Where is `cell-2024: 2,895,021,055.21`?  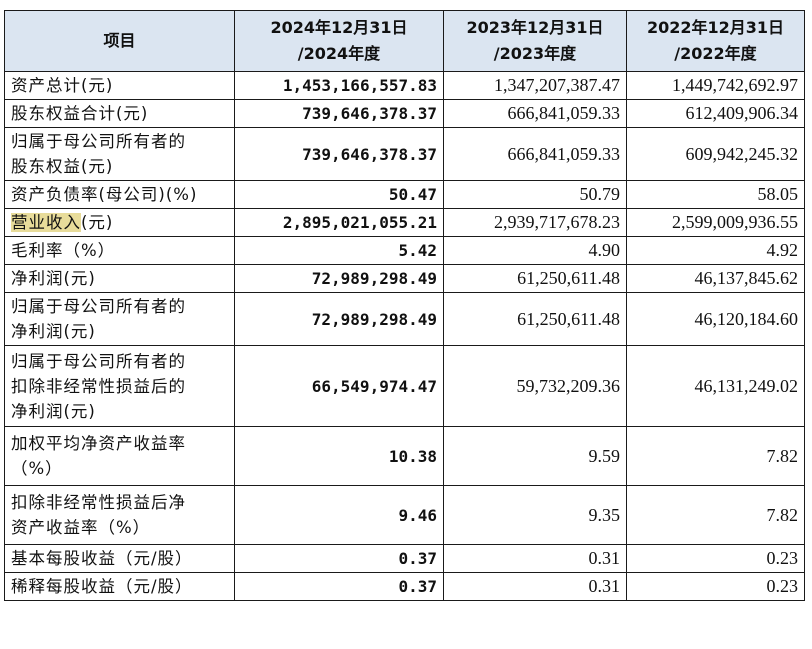 cell-2024: 2,895,021,055.21 is located at coordinates (339, 222).